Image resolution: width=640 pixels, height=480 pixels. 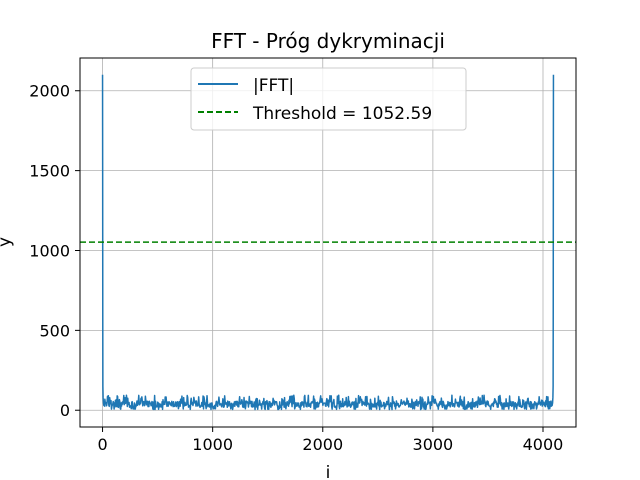 What do you see at coordinates (54, 330) in the screenshot?
I see `y-tick-label: 500` at bounding box center [54, 330].